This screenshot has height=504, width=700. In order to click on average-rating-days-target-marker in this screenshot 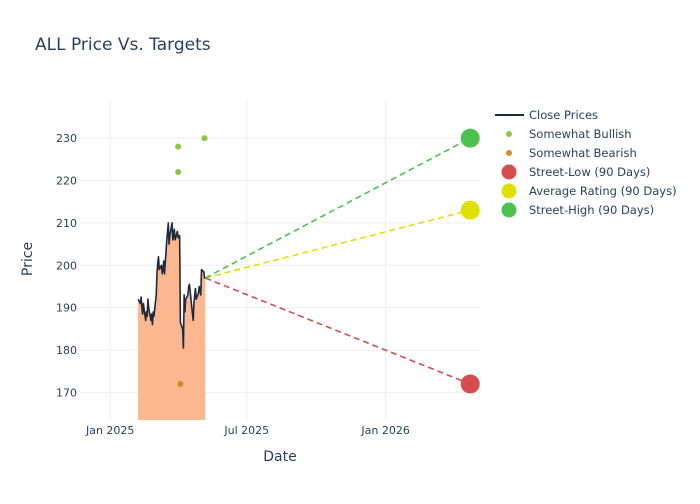, I will do `click(470, 210)`.